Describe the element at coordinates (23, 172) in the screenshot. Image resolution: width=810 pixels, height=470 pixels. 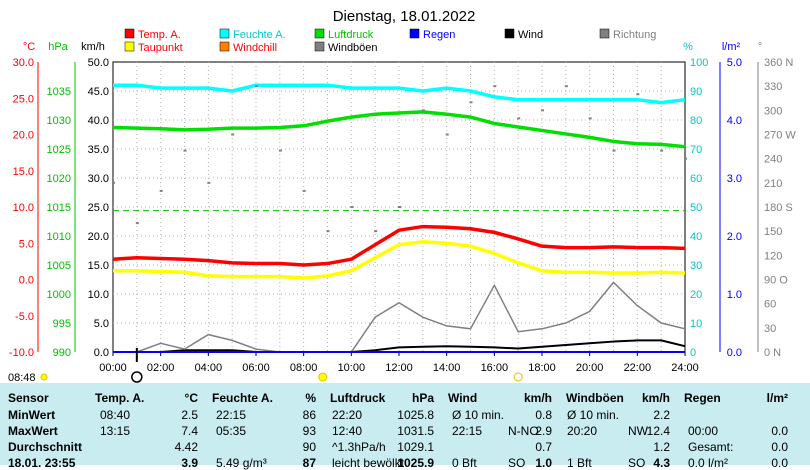
I see `temp-tick-label: 15.0` at that location.